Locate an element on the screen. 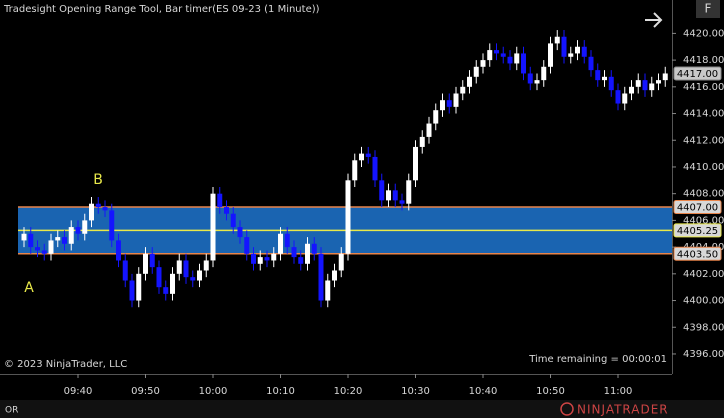 This screenshot has width=724, height=418. x-tick-label: 09:40 is located at coordinates (78, 391).